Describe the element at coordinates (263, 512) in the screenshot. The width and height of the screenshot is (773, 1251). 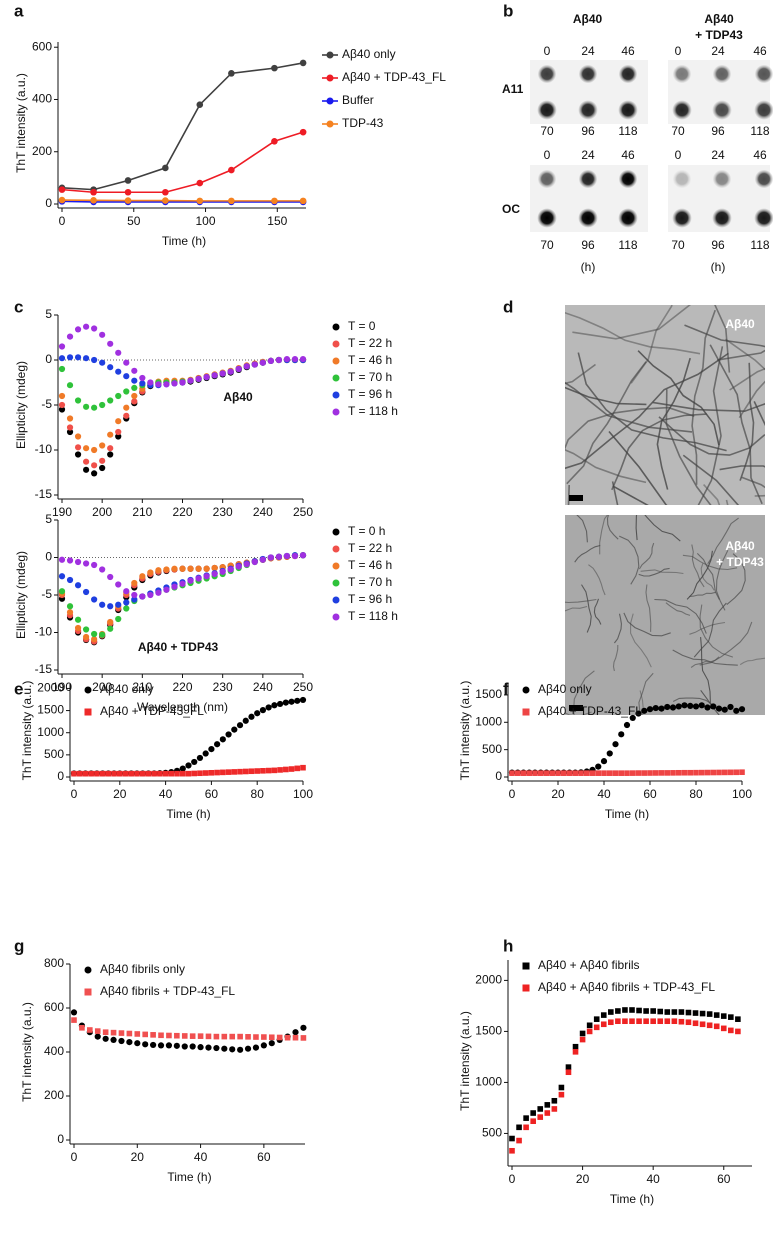
I see `x-tick-label: 240` at that location.